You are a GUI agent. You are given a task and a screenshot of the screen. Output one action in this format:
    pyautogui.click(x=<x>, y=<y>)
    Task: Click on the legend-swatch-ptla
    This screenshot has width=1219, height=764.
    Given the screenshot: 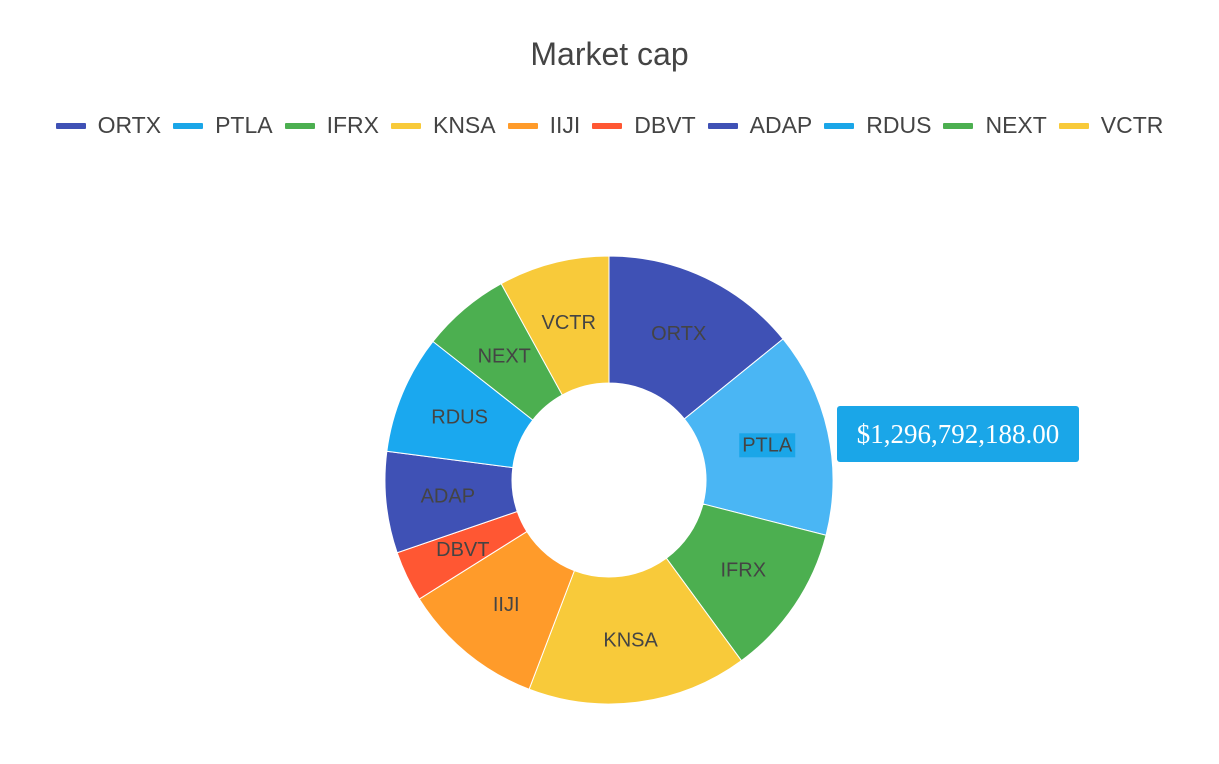 What is the action you would take?
    pyautogui.click(x=188, y=125)
    